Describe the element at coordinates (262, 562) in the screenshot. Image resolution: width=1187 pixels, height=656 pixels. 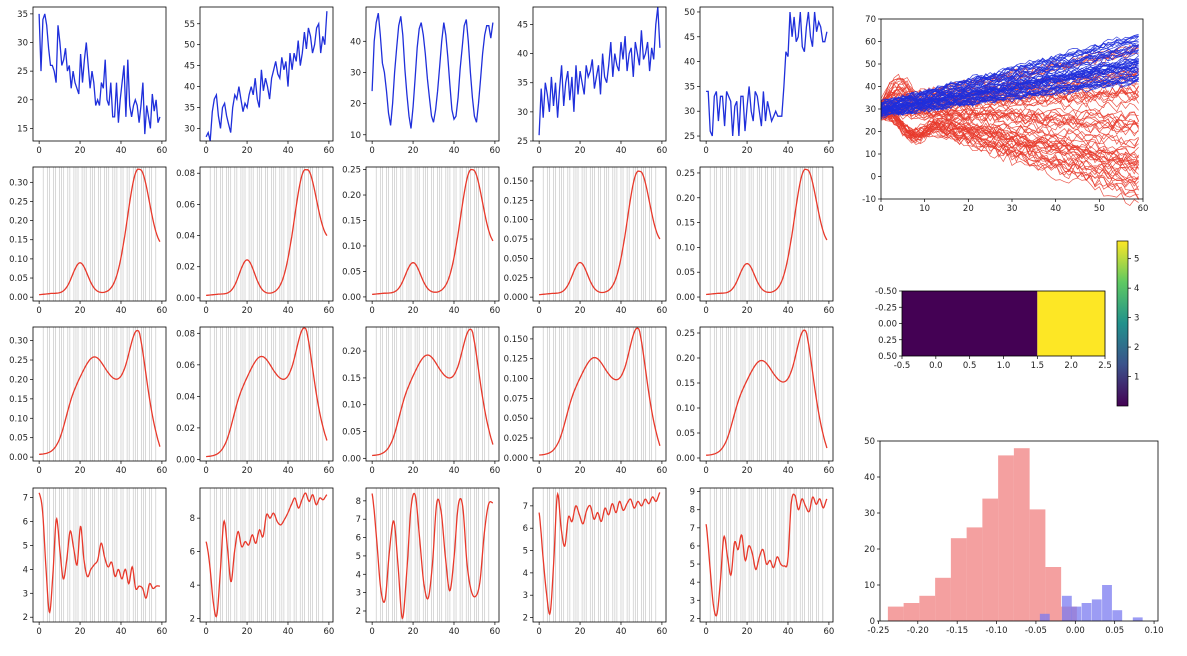
I see `subplot-r4c2: 0 20 40 60 2 4 6 8` at that location.